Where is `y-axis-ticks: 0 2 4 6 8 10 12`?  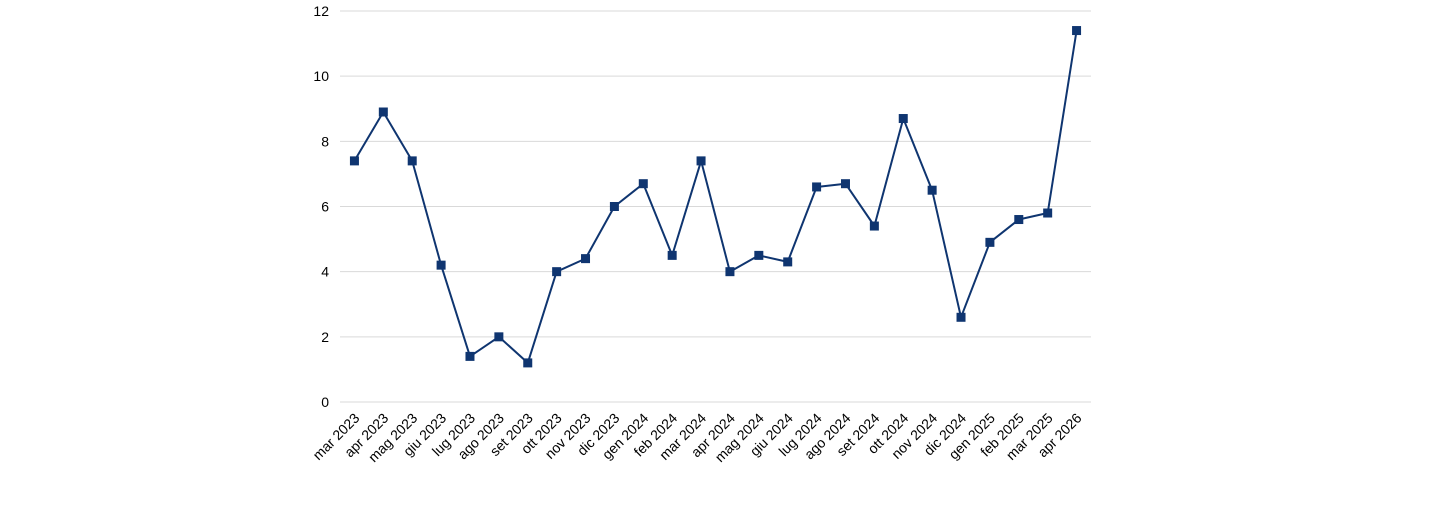
y-axis-ticks: 0 2 4 6 8 10 12 is located at coordinates (321, 206).